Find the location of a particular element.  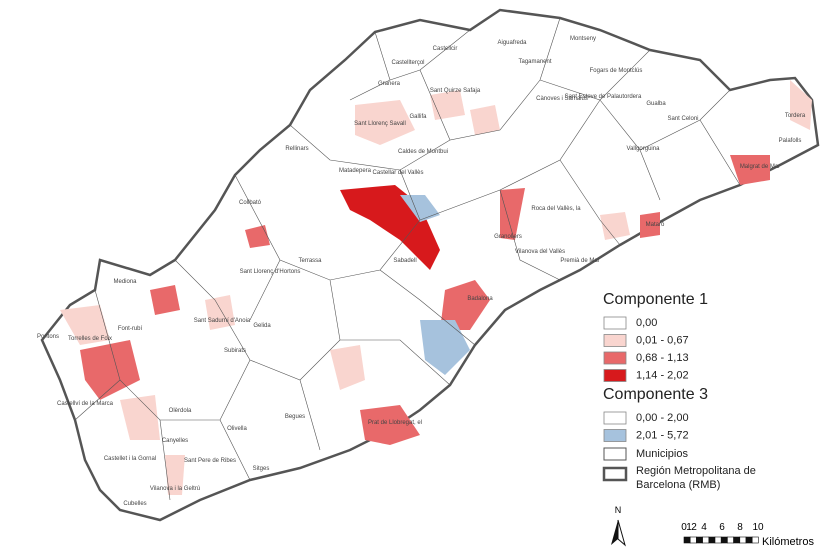

scale-tick: 2 is located at coordinates (694, 527).